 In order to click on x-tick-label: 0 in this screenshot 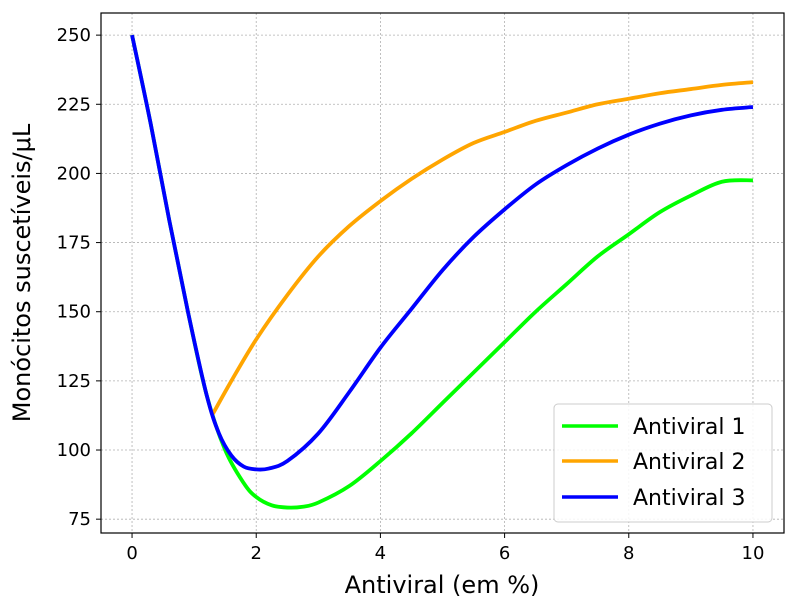, I will do `click(131, 553)`.